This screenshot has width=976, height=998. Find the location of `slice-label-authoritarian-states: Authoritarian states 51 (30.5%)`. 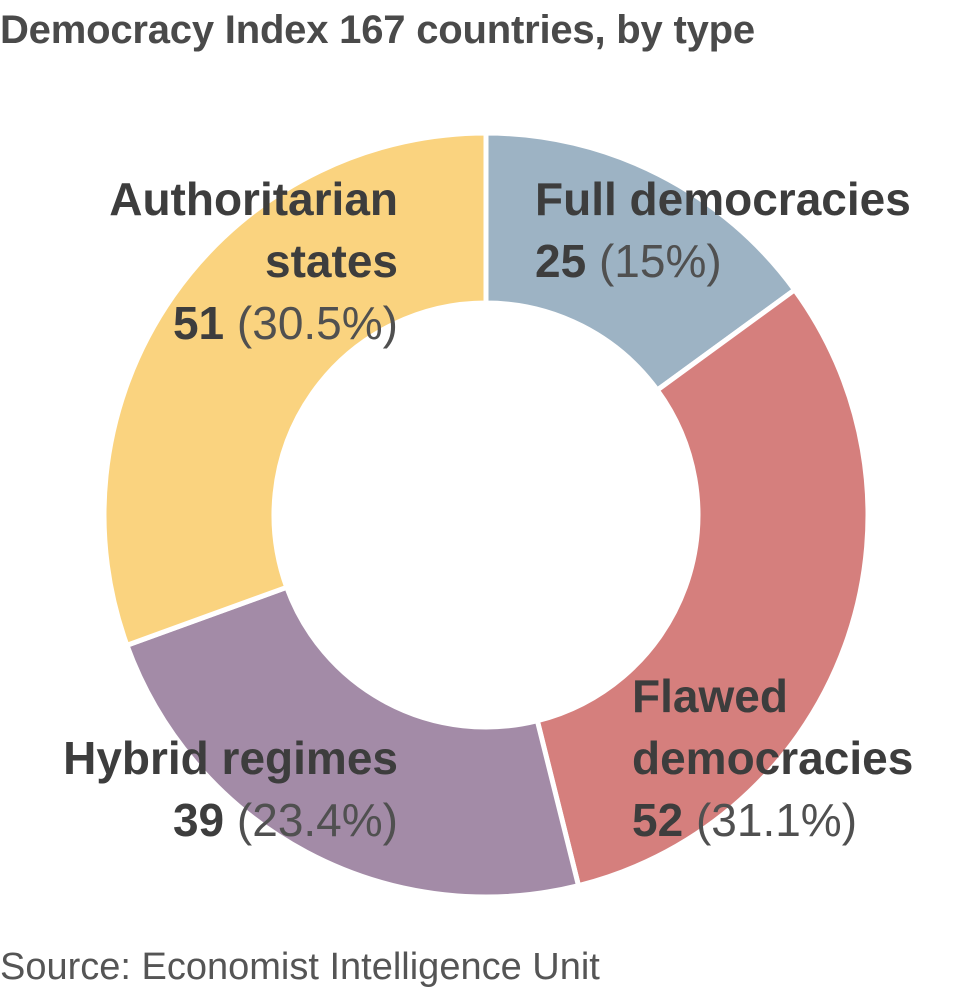

slice-label-authoritarian-states: Authoritarian states 51 (30.5%) is located at coordinates (253, 261).